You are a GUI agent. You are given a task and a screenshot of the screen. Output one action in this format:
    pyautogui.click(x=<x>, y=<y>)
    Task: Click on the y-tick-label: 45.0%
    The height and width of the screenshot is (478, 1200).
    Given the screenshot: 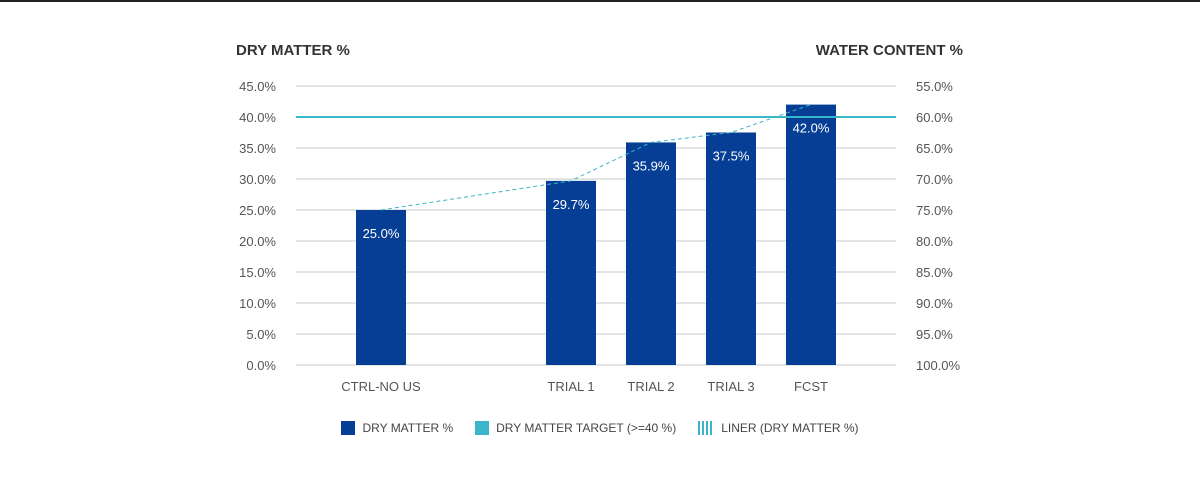 What is the action you would take?
    pyautogui.click(x=257, y=86)
    